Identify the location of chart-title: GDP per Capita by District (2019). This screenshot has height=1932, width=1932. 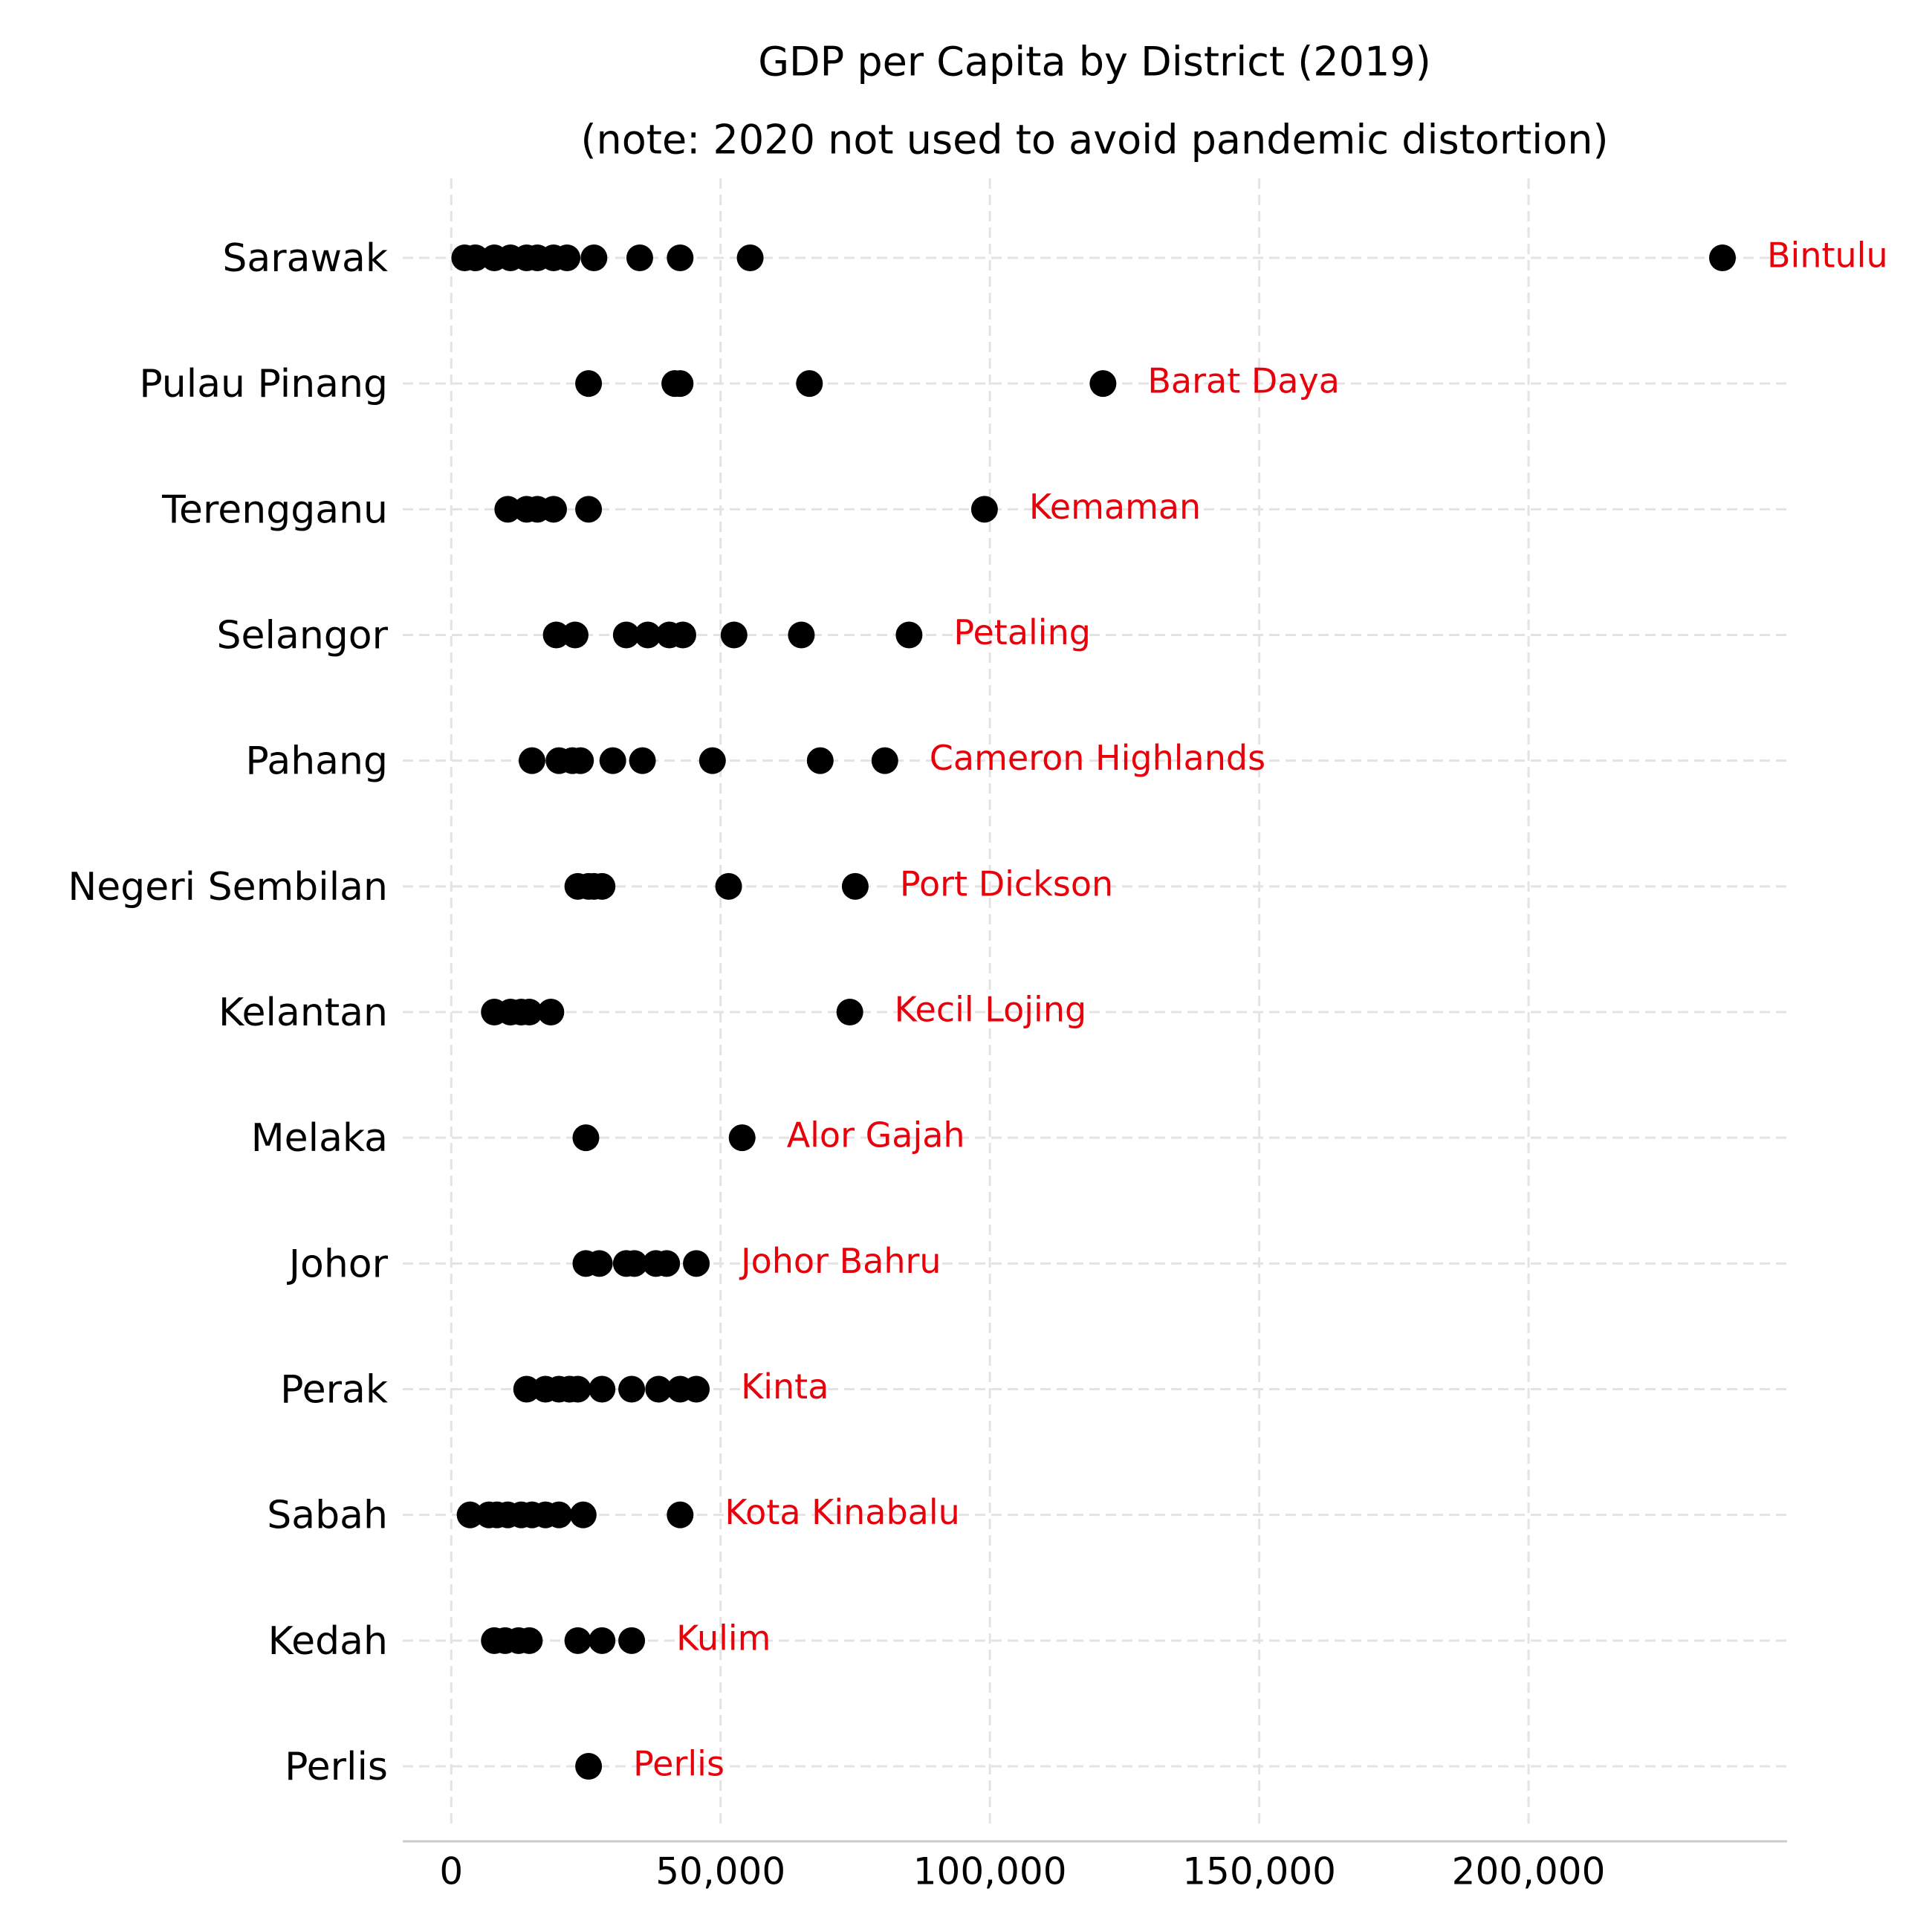
(1094, 62).